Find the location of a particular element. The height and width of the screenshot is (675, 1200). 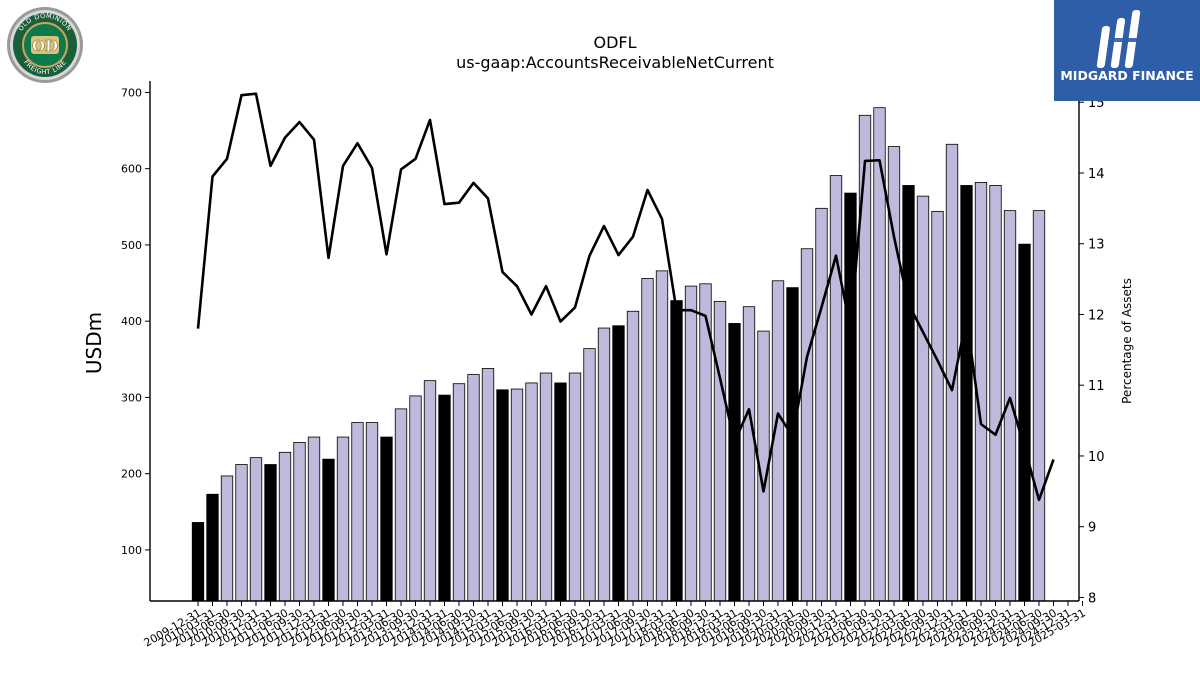

svg-text: OD is located at coordinates (45, 46).